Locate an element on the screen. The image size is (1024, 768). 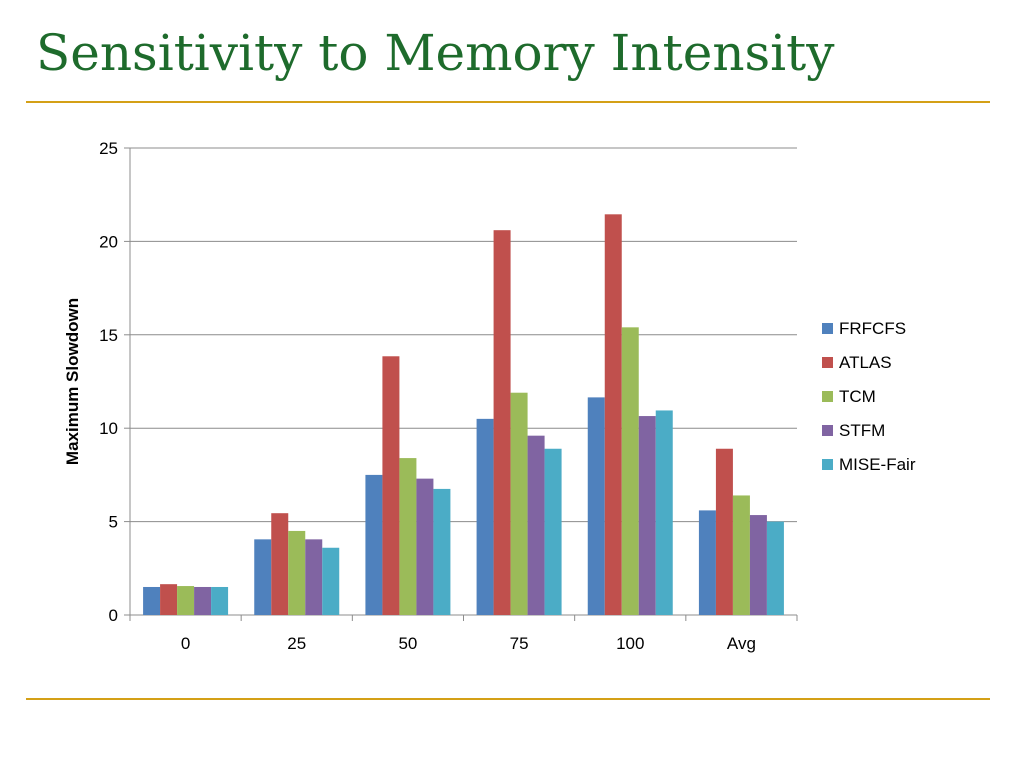
legend-label: FRFCFS is located at coordinates (872, 328).